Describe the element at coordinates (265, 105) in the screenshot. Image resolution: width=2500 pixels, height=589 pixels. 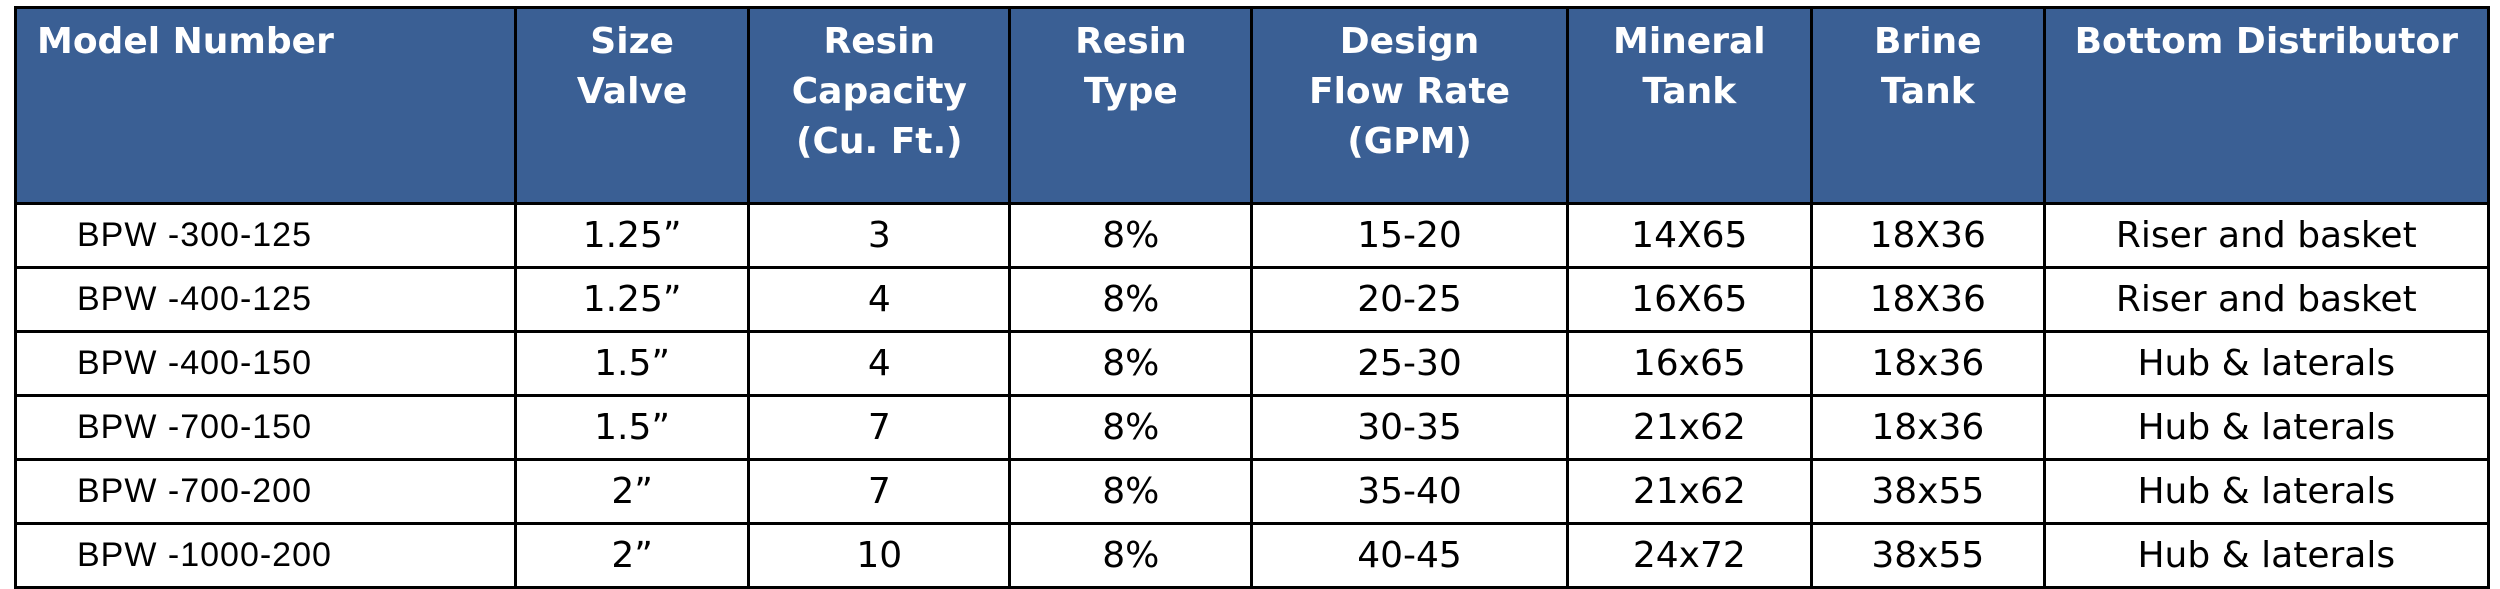
I see `header-model-number: Model Number` at that location.